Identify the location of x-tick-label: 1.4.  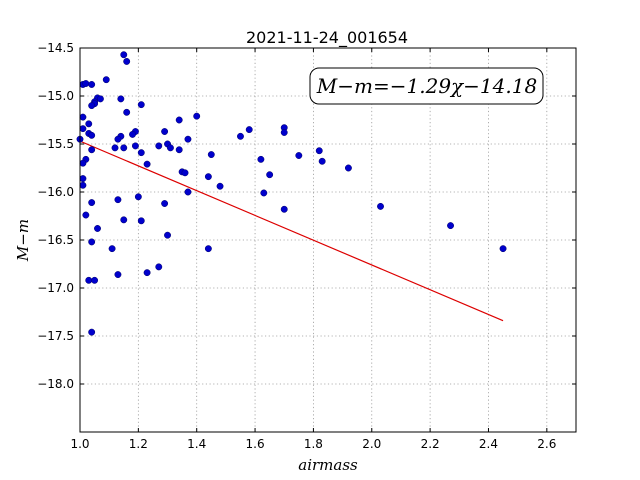
(196, 444).